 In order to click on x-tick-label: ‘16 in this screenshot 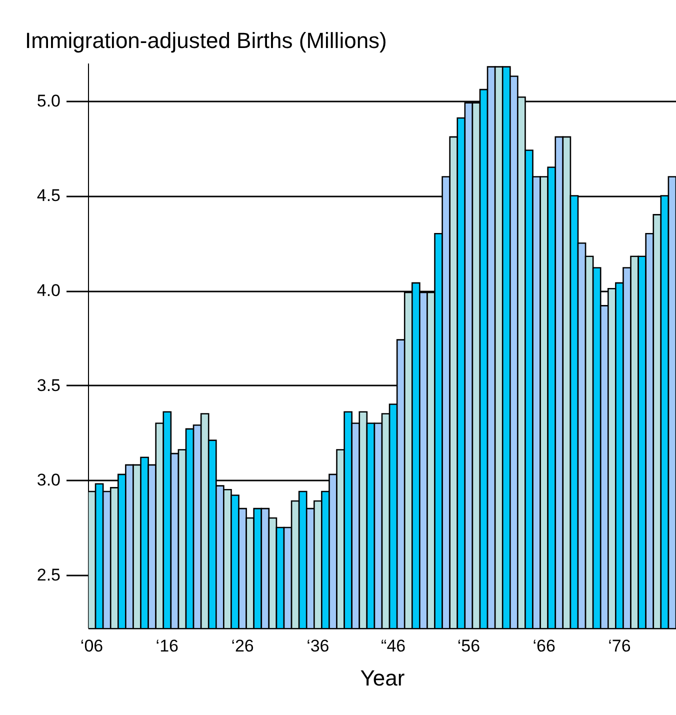, I will do `click(167, 646)`.